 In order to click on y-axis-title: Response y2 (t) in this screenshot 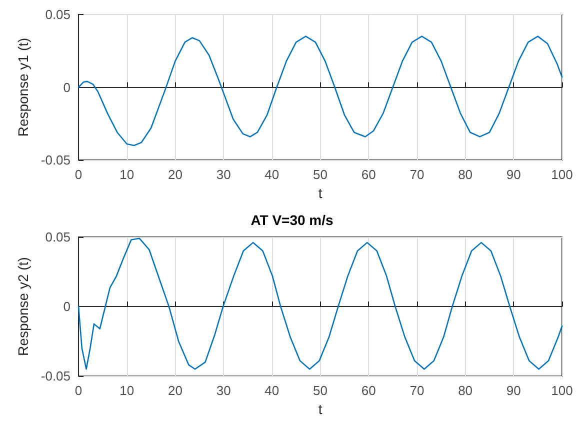, I will do `click(23, 306)`.